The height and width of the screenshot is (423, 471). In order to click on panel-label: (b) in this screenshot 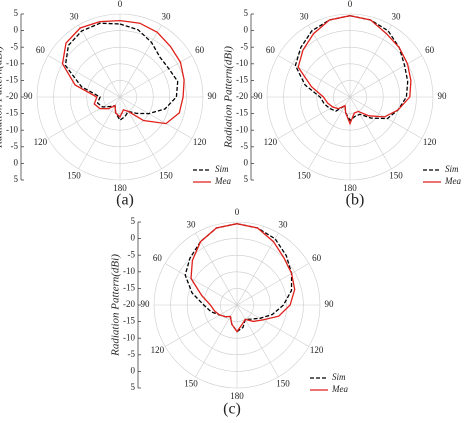, I will do `click(355, 200)`.